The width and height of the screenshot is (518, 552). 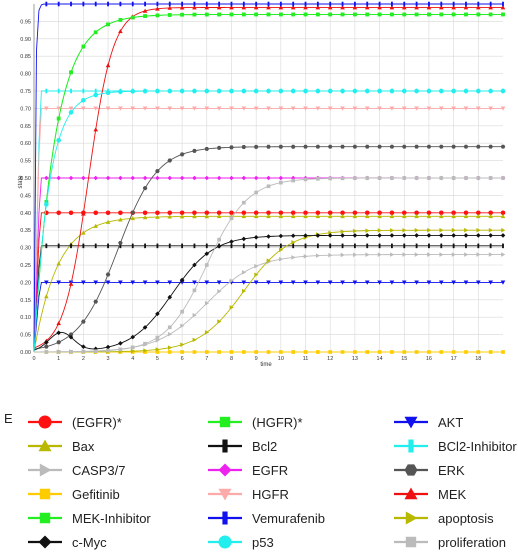 I want to click on legend-label: c-Myc, so click(x=89, y=542).